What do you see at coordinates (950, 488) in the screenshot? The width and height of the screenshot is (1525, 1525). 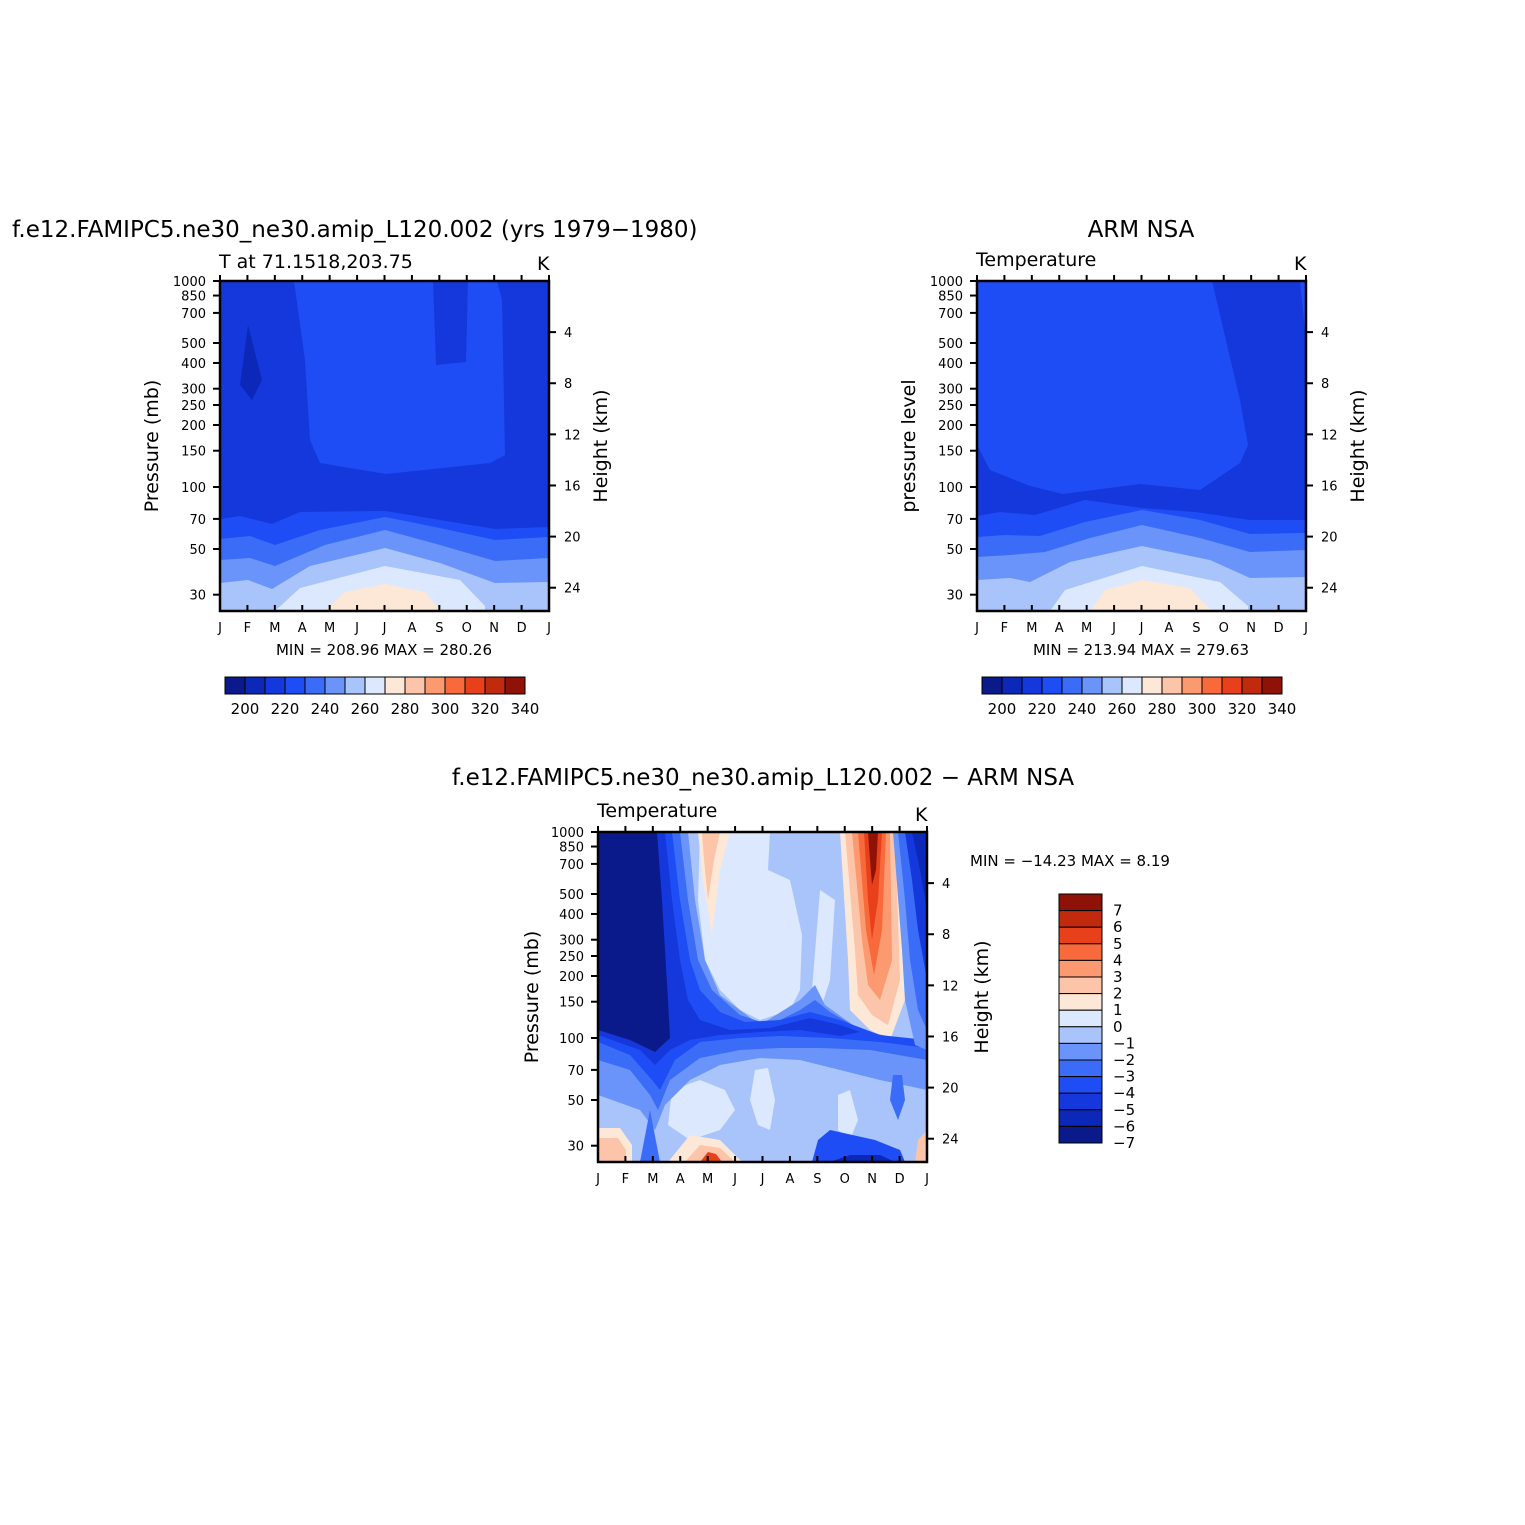 I see `y-tick-label: 100` at bounding box center [950, 488].